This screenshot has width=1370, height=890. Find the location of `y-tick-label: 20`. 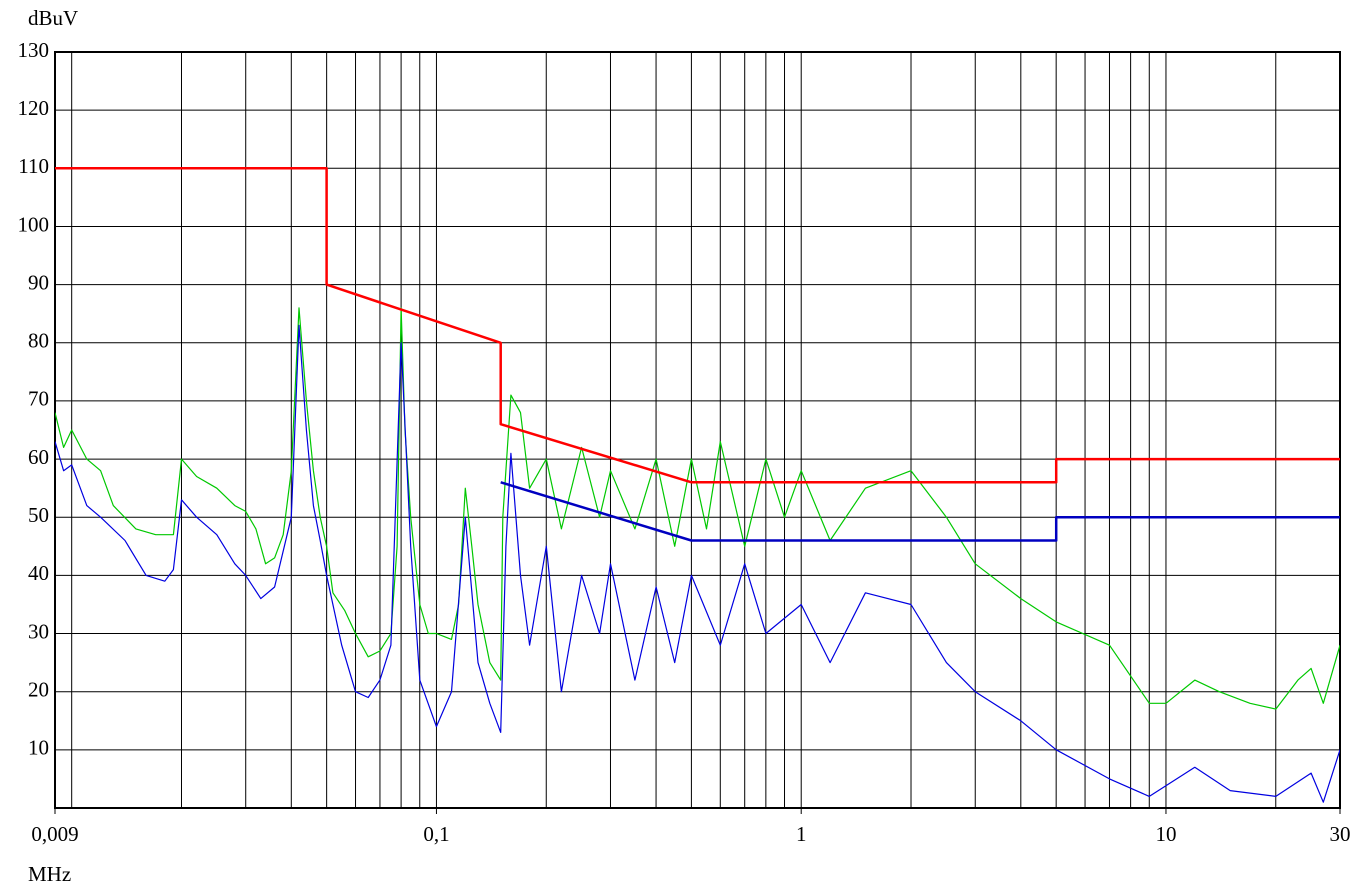

y-tick-label: 20 is located at coordinates (38, 690).